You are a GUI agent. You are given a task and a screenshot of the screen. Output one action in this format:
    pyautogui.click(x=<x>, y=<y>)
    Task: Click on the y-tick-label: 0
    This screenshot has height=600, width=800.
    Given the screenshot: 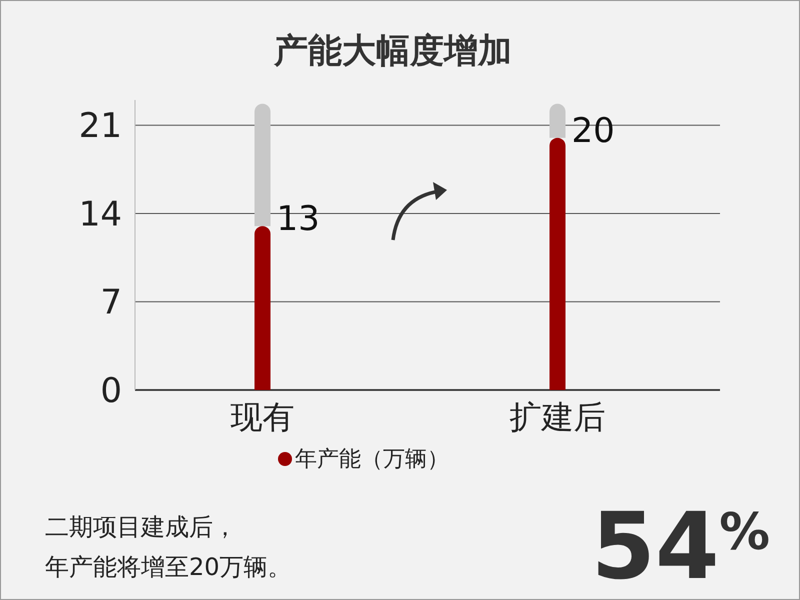 What is the action you would take?
    pyautogui.click(x=111, y=391)
    